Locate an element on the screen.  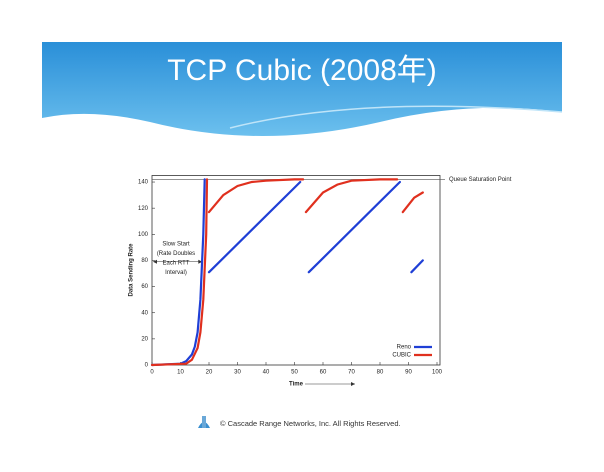
y-tick-label: 20 is located at coordinates (144, 339).